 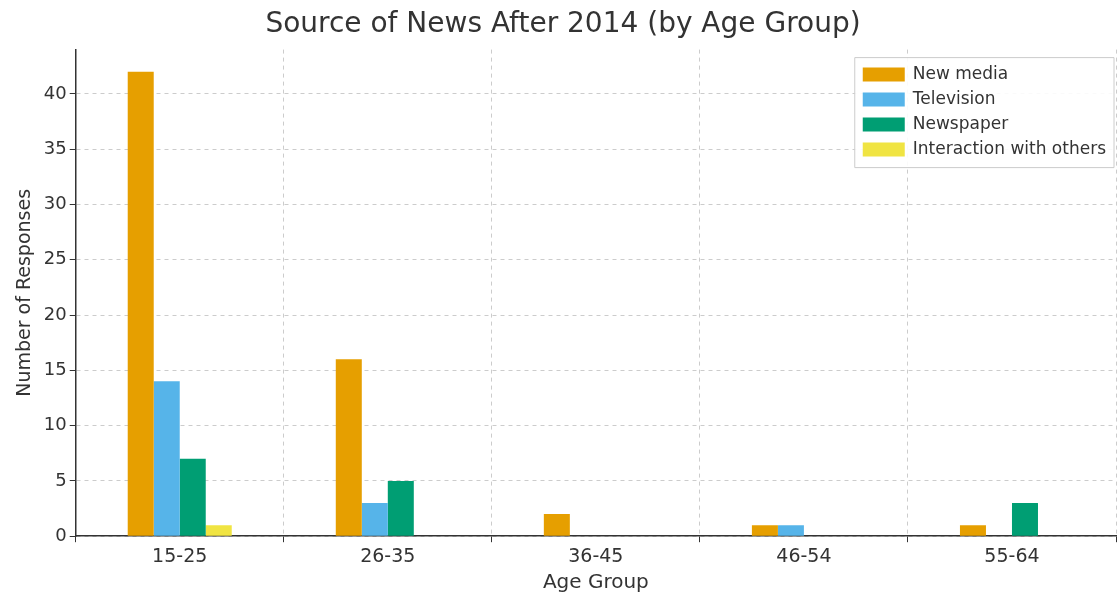 I want to click on y-axis-title: Number of Responses, so click(x=23, y=292).